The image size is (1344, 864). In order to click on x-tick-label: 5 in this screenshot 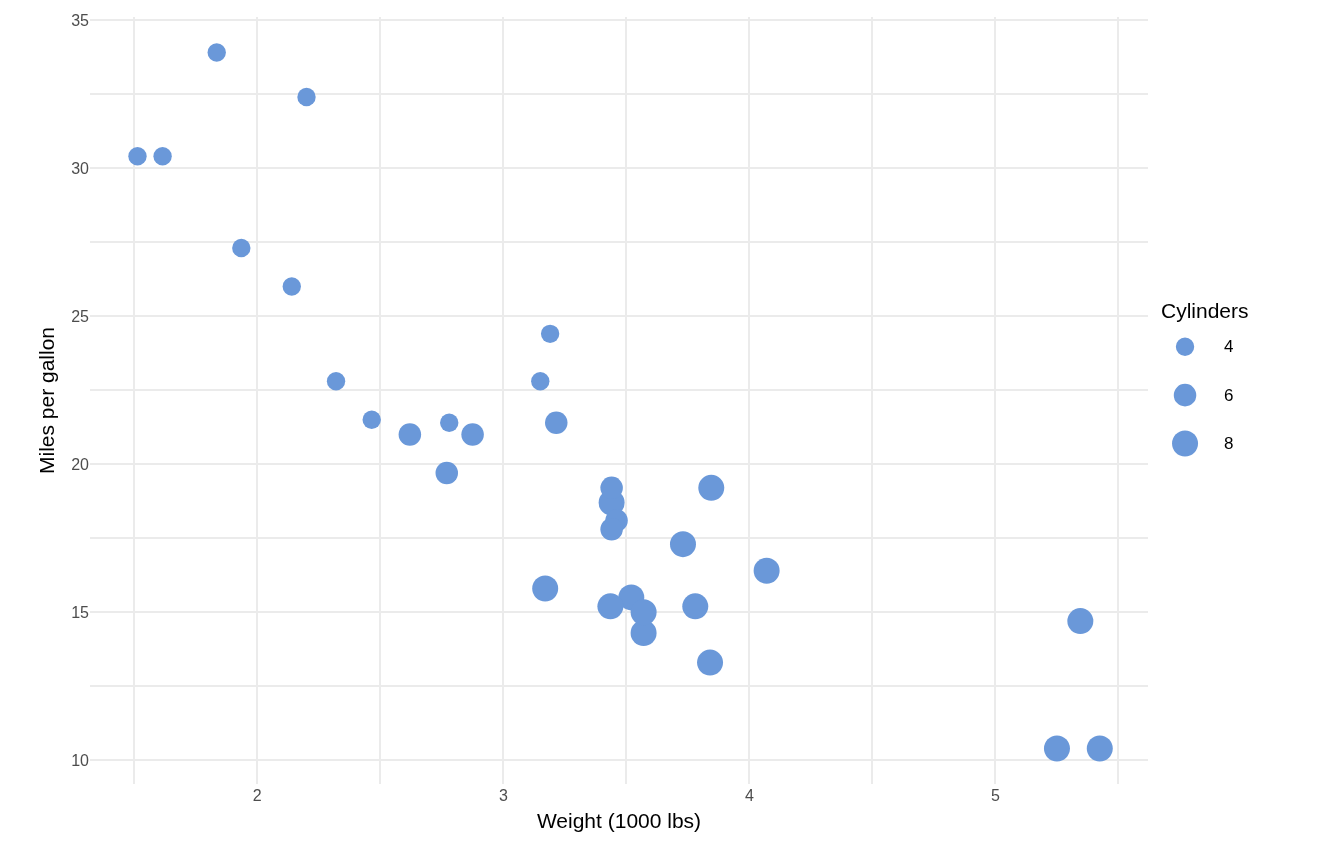, I will do `click(995, 795)`.